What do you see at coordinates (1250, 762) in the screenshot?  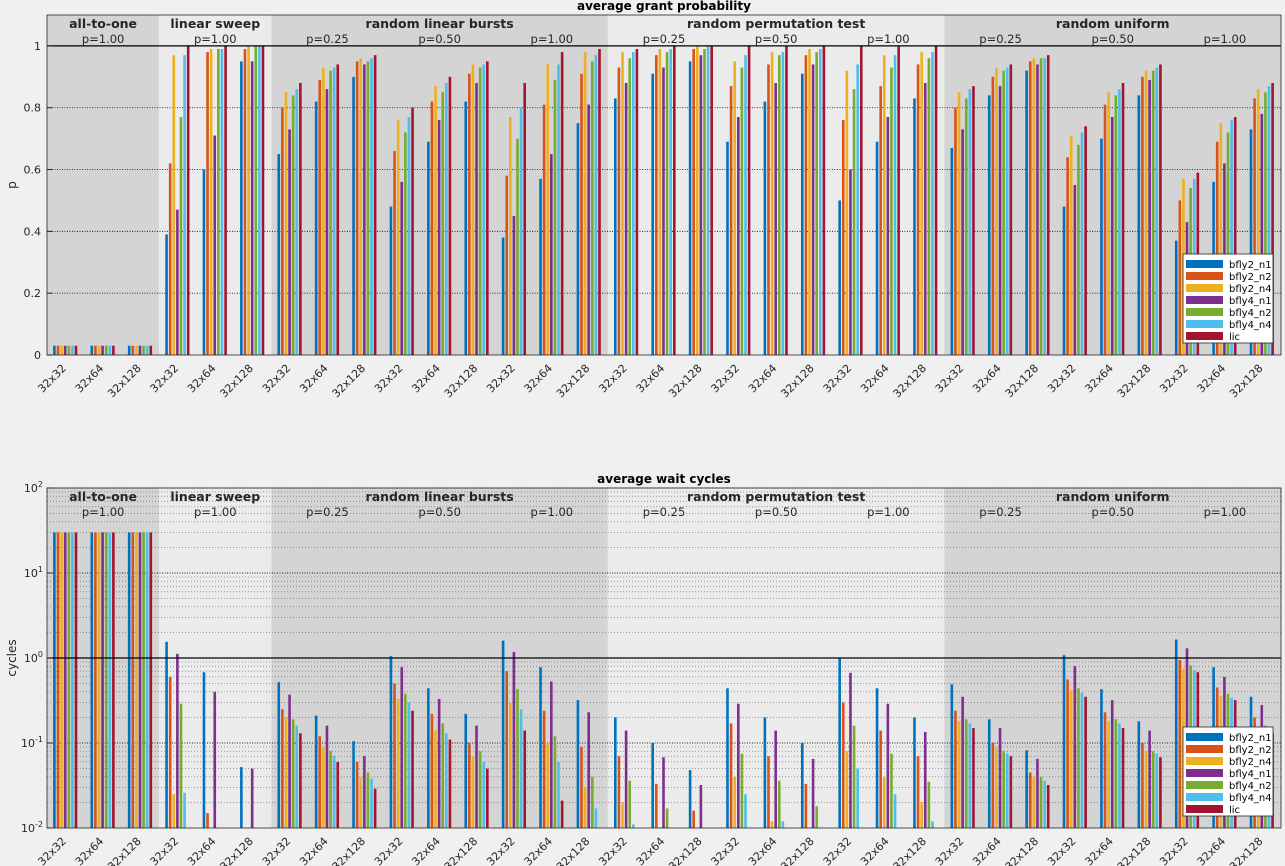 I see `legend-label: bfly2_n4` at bounding box center [1250, 762].